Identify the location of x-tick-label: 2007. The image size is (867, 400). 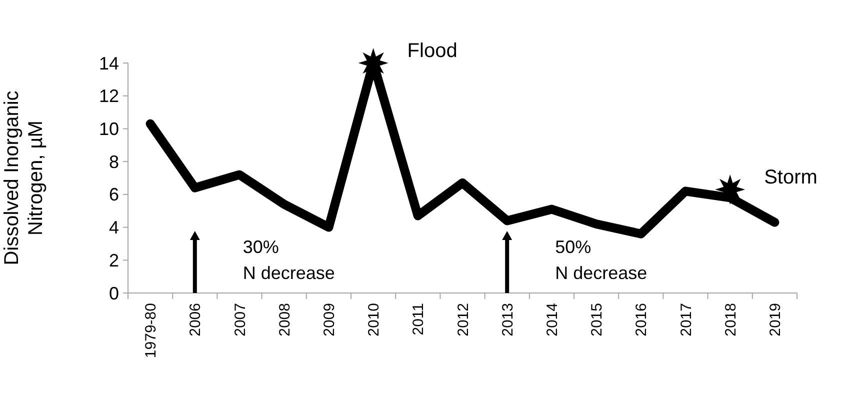
(240, 319).